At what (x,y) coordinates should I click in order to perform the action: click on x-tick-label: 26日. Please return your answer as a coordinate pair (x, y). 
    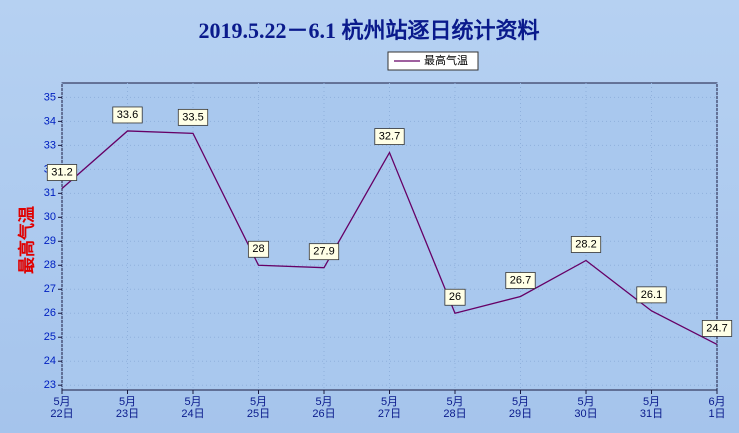
    Looking at the image, I should click on (323, 414).